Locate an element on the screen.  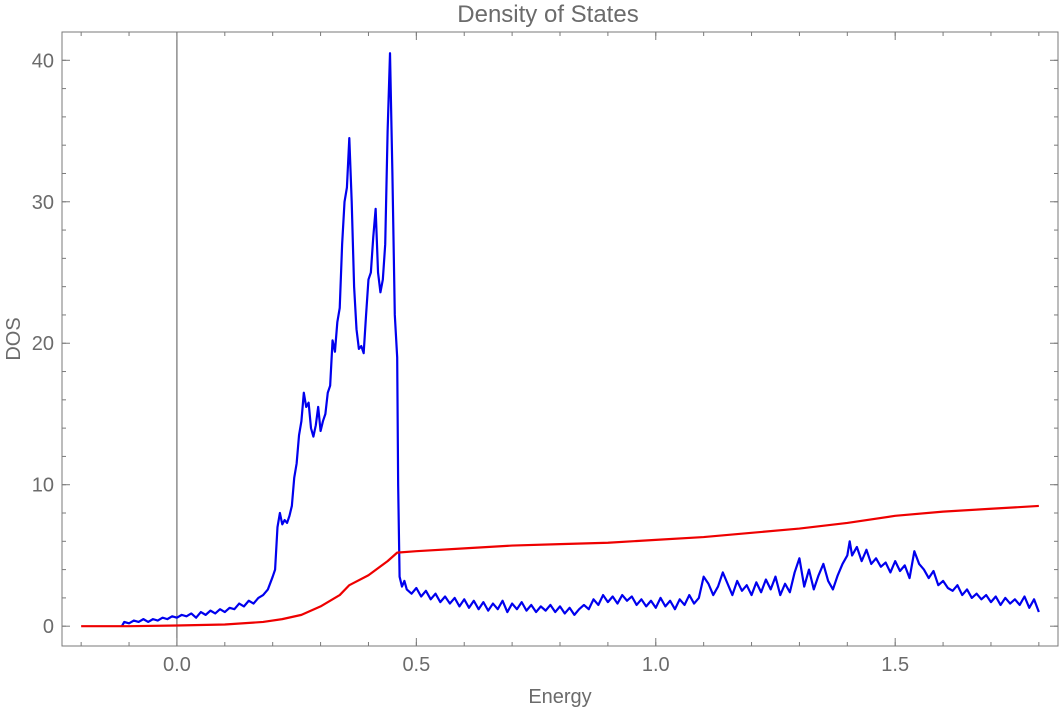
x-tick-label: 0.0 is located at coordinates (177, 665).